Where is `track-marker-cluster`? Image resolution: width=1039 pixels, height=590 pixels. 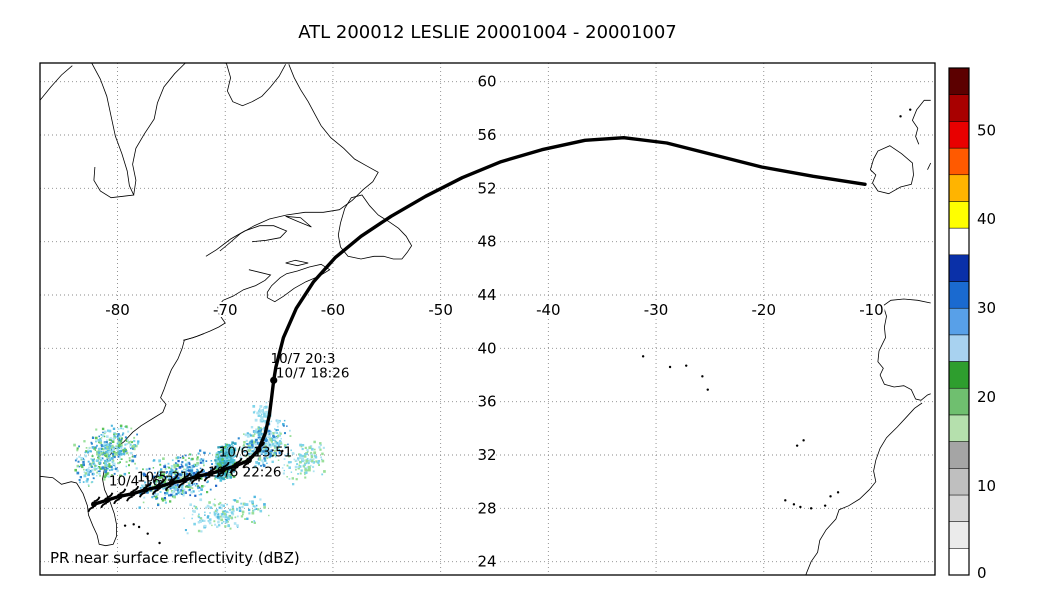
track-marker-cluster is located at coordinates (176, 477).